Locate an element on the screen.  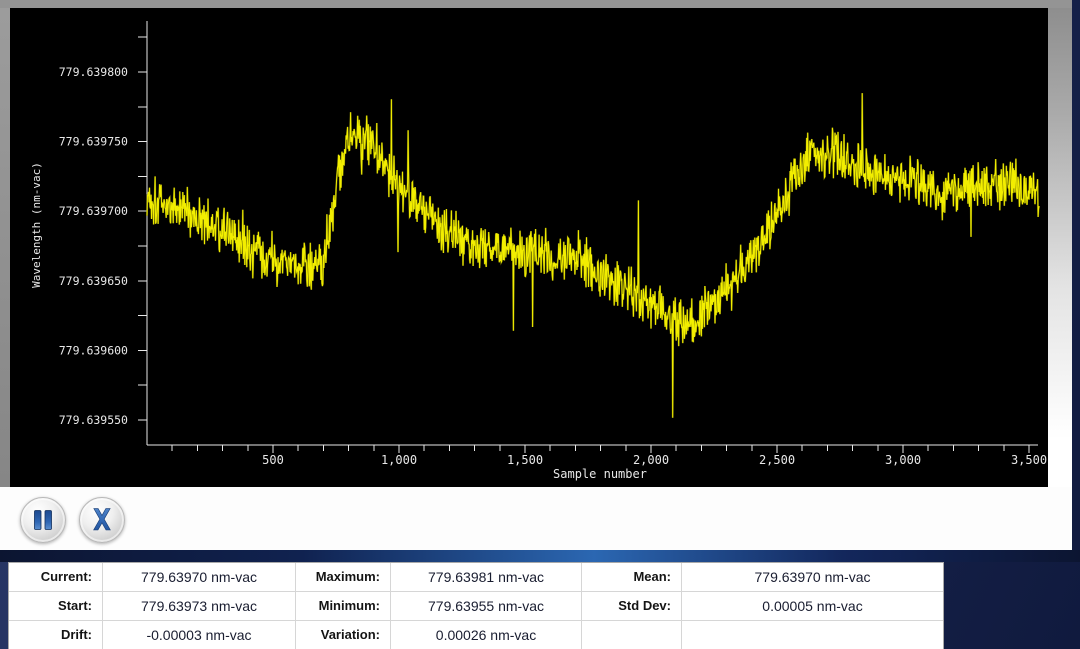
close-glyph: X is located at coordinates (102, 520).